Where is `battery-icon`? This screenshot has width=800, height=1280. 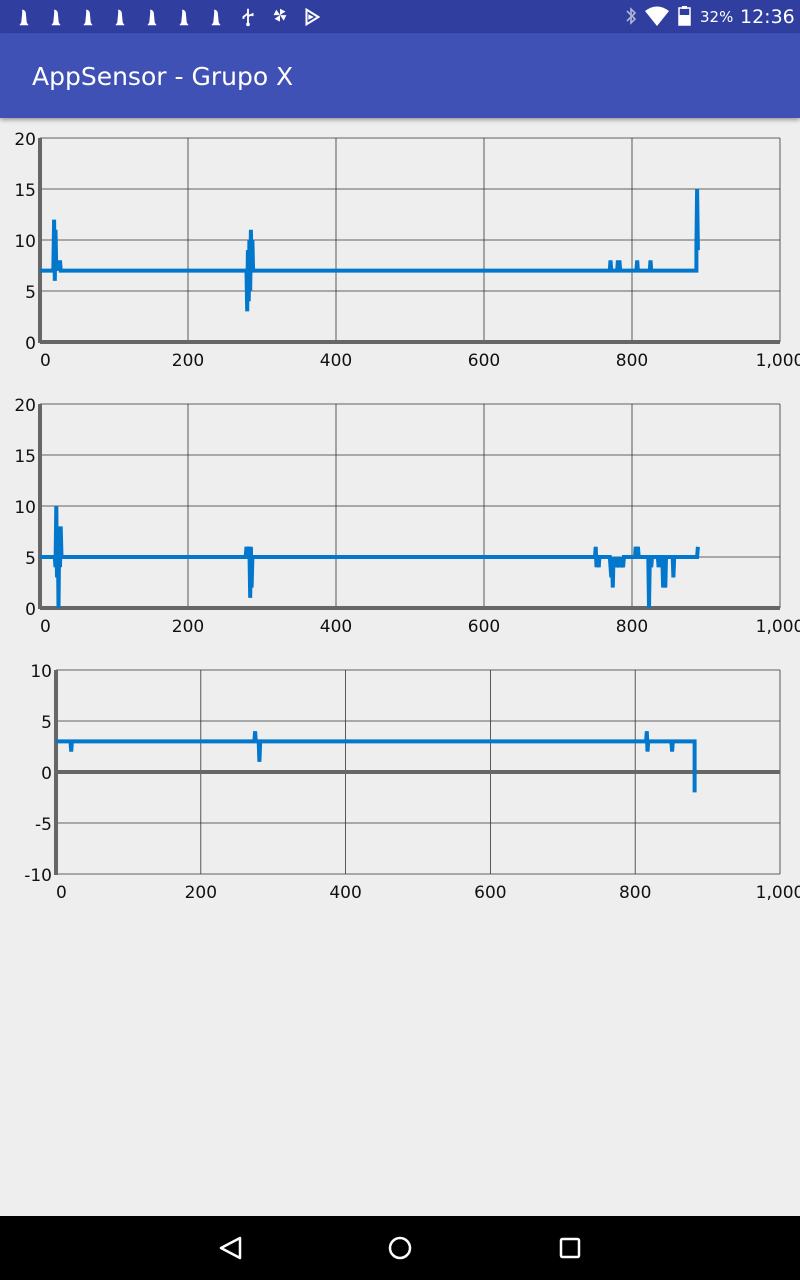
battery-icon is located at coordinates (685, 16).